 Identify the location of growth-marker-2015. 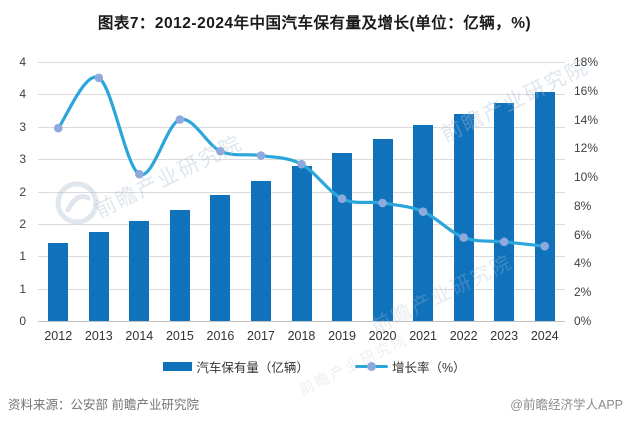
(180, 119).